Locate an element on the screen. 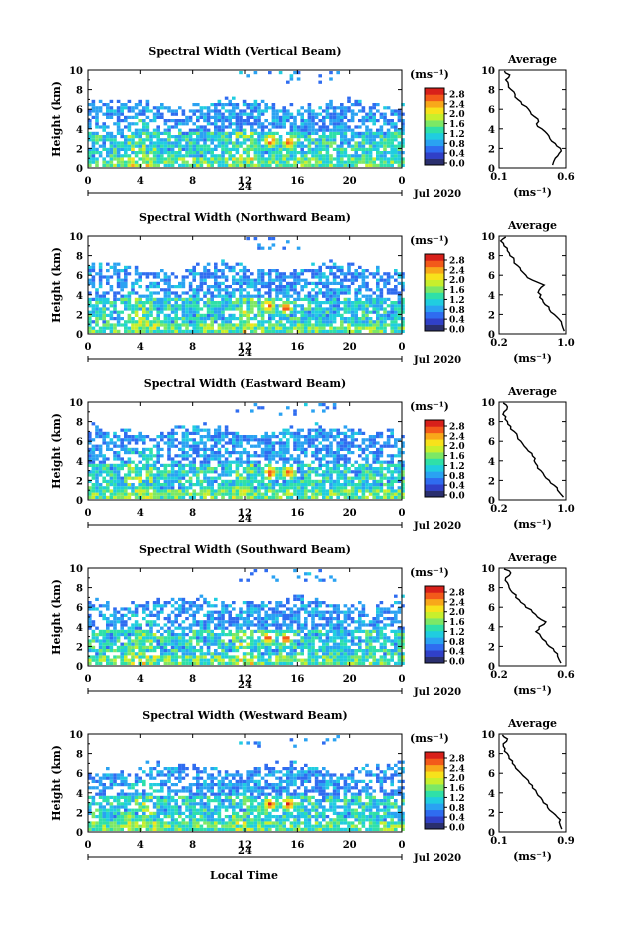  profile-line is located at coordinates (533, 118).